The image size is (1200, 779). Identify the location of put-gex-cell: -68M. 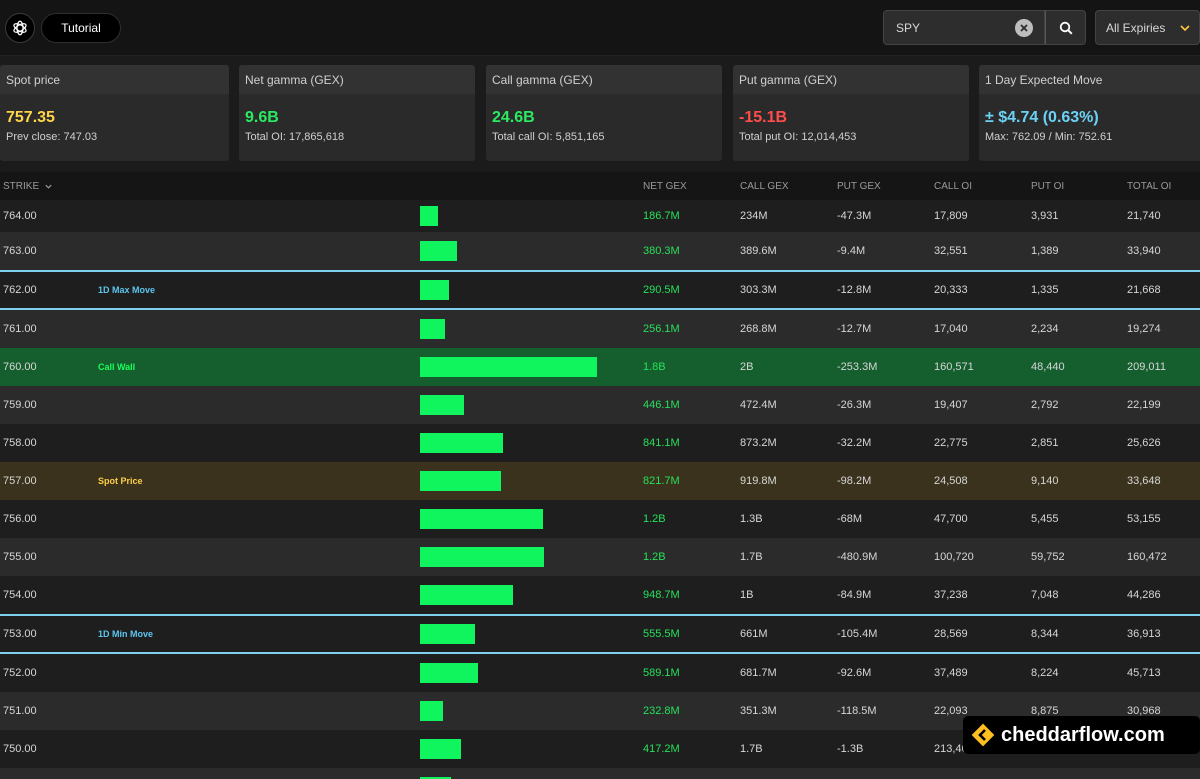
(850, 519).